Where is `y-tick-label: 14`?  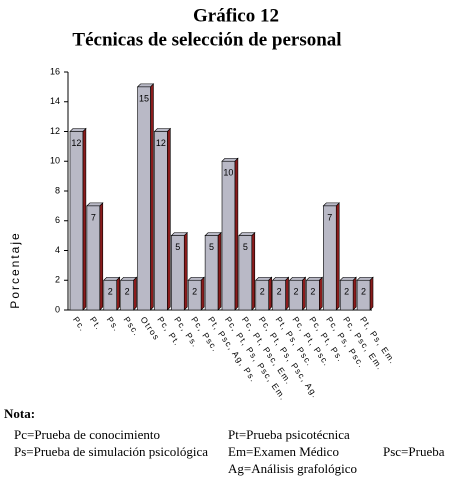
y-tick-label: 14 is located at coordinates (55, 101).